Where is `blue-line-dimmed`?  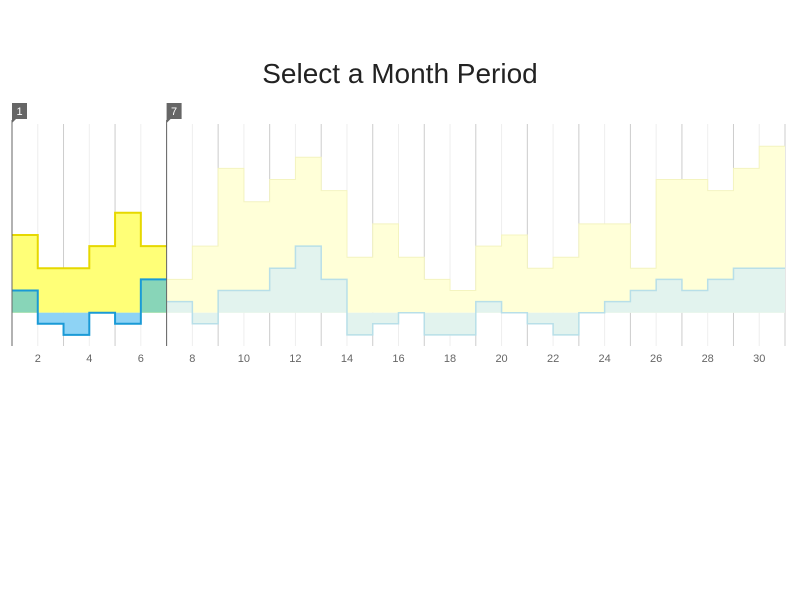 blue-line-dimmed is located at coordinates (475, 290).